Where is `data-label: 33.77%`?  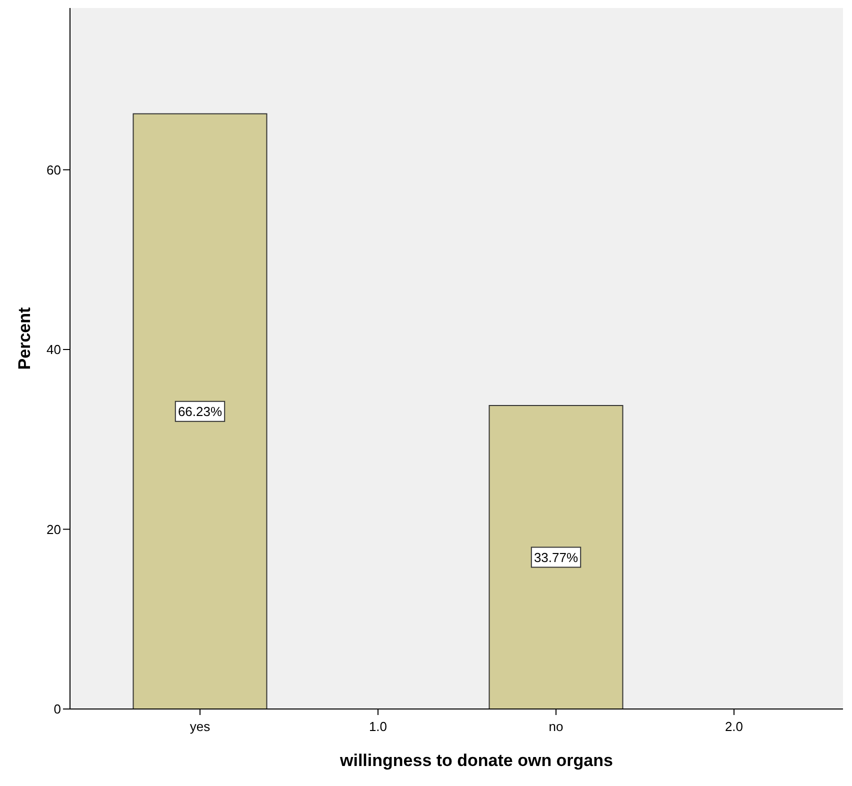 data-label: 33.77% is located at coordinates (556, 557).